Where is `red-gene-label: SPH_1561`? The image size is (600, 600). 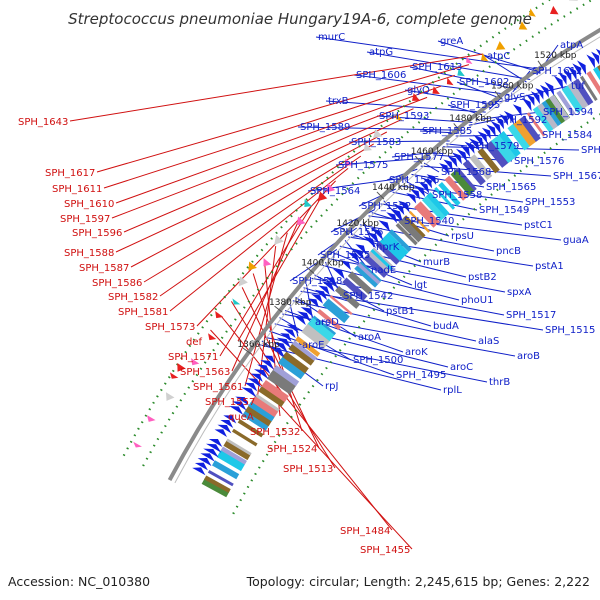 red-gene-label: SPH_1561 is located at coordinates (218, 387).